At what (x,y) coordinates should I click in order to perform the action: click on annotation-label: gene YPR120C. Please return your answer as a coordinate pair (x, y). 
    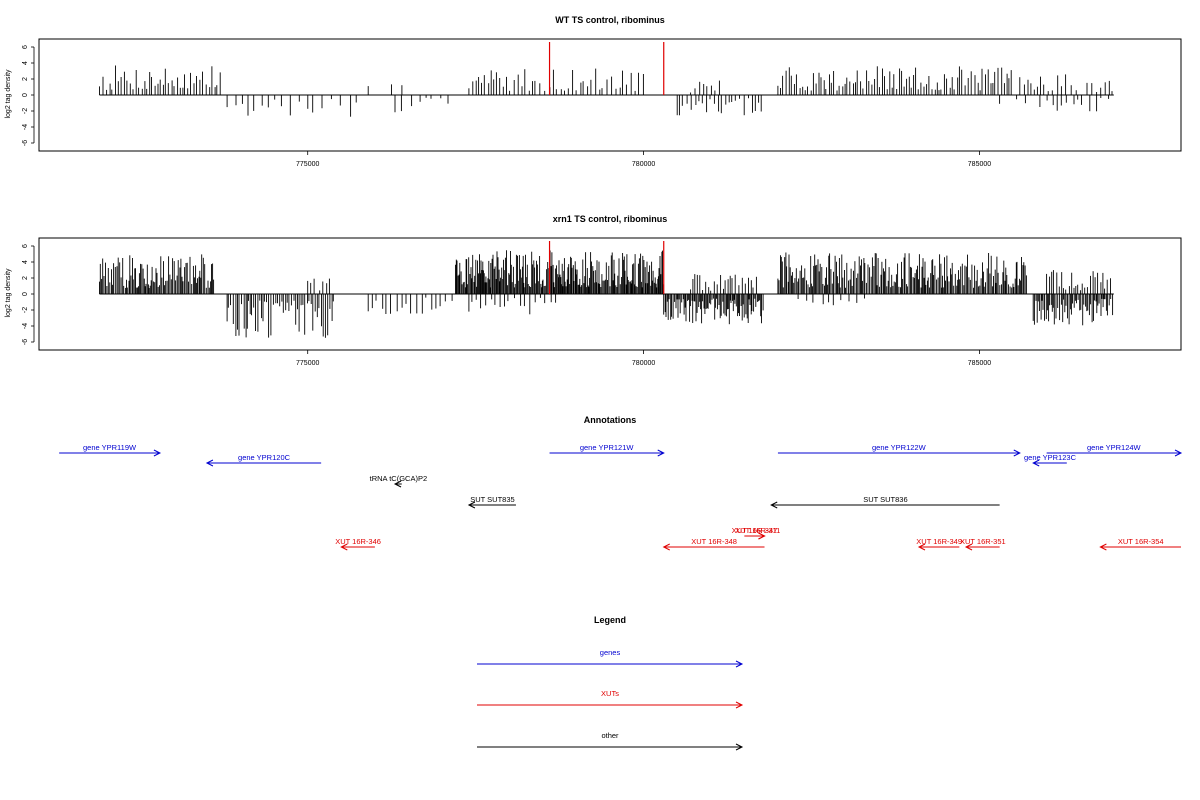
    Looking at the image, I should click on (264, 457).